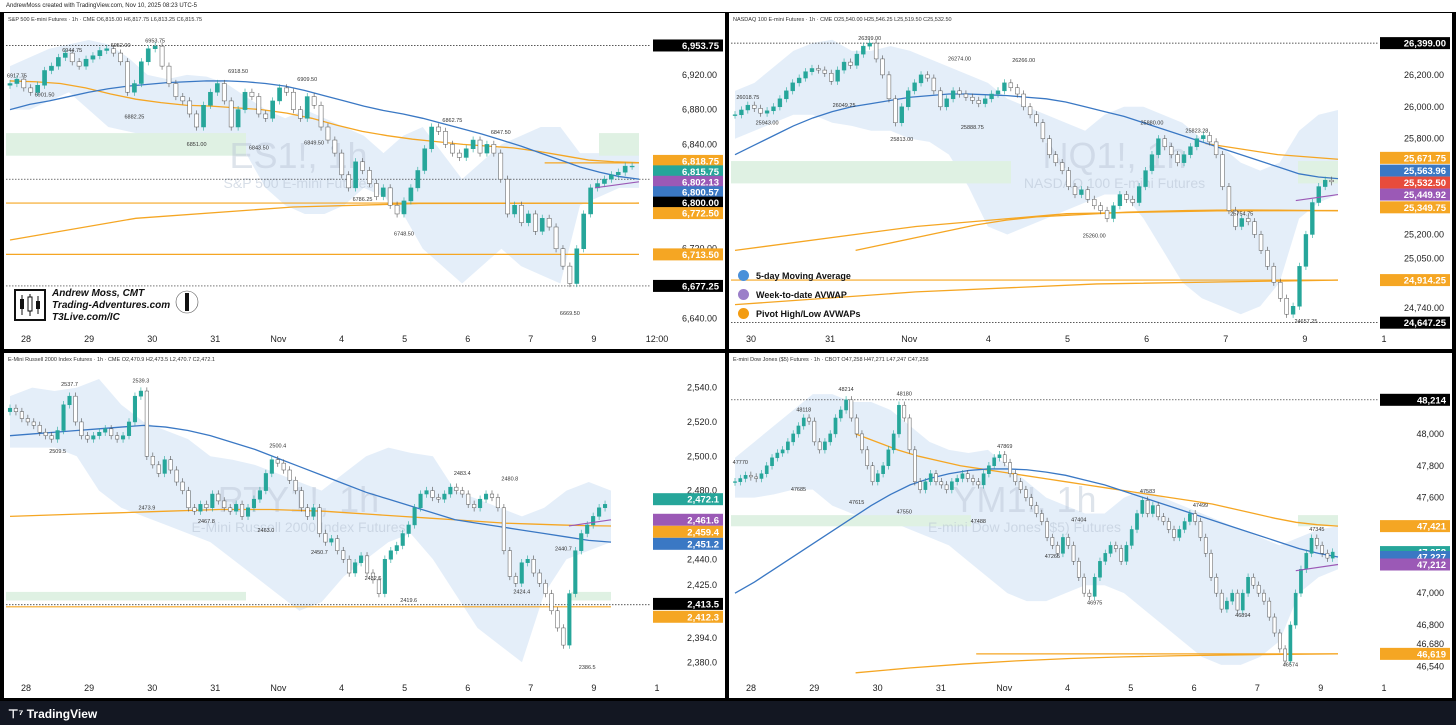 The image size is (1456, 725). What do you see at coordinates (126, 144) in the screenshot?
I see `support-zone` at bounding box center [126, 144].